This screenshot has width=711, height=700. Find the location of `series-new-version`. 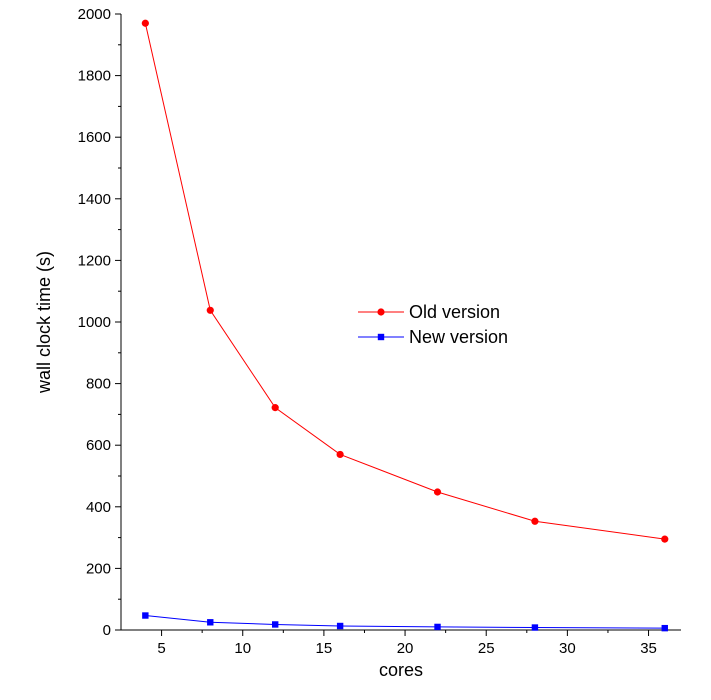

series-new-version is located at coordinates (405, 622).